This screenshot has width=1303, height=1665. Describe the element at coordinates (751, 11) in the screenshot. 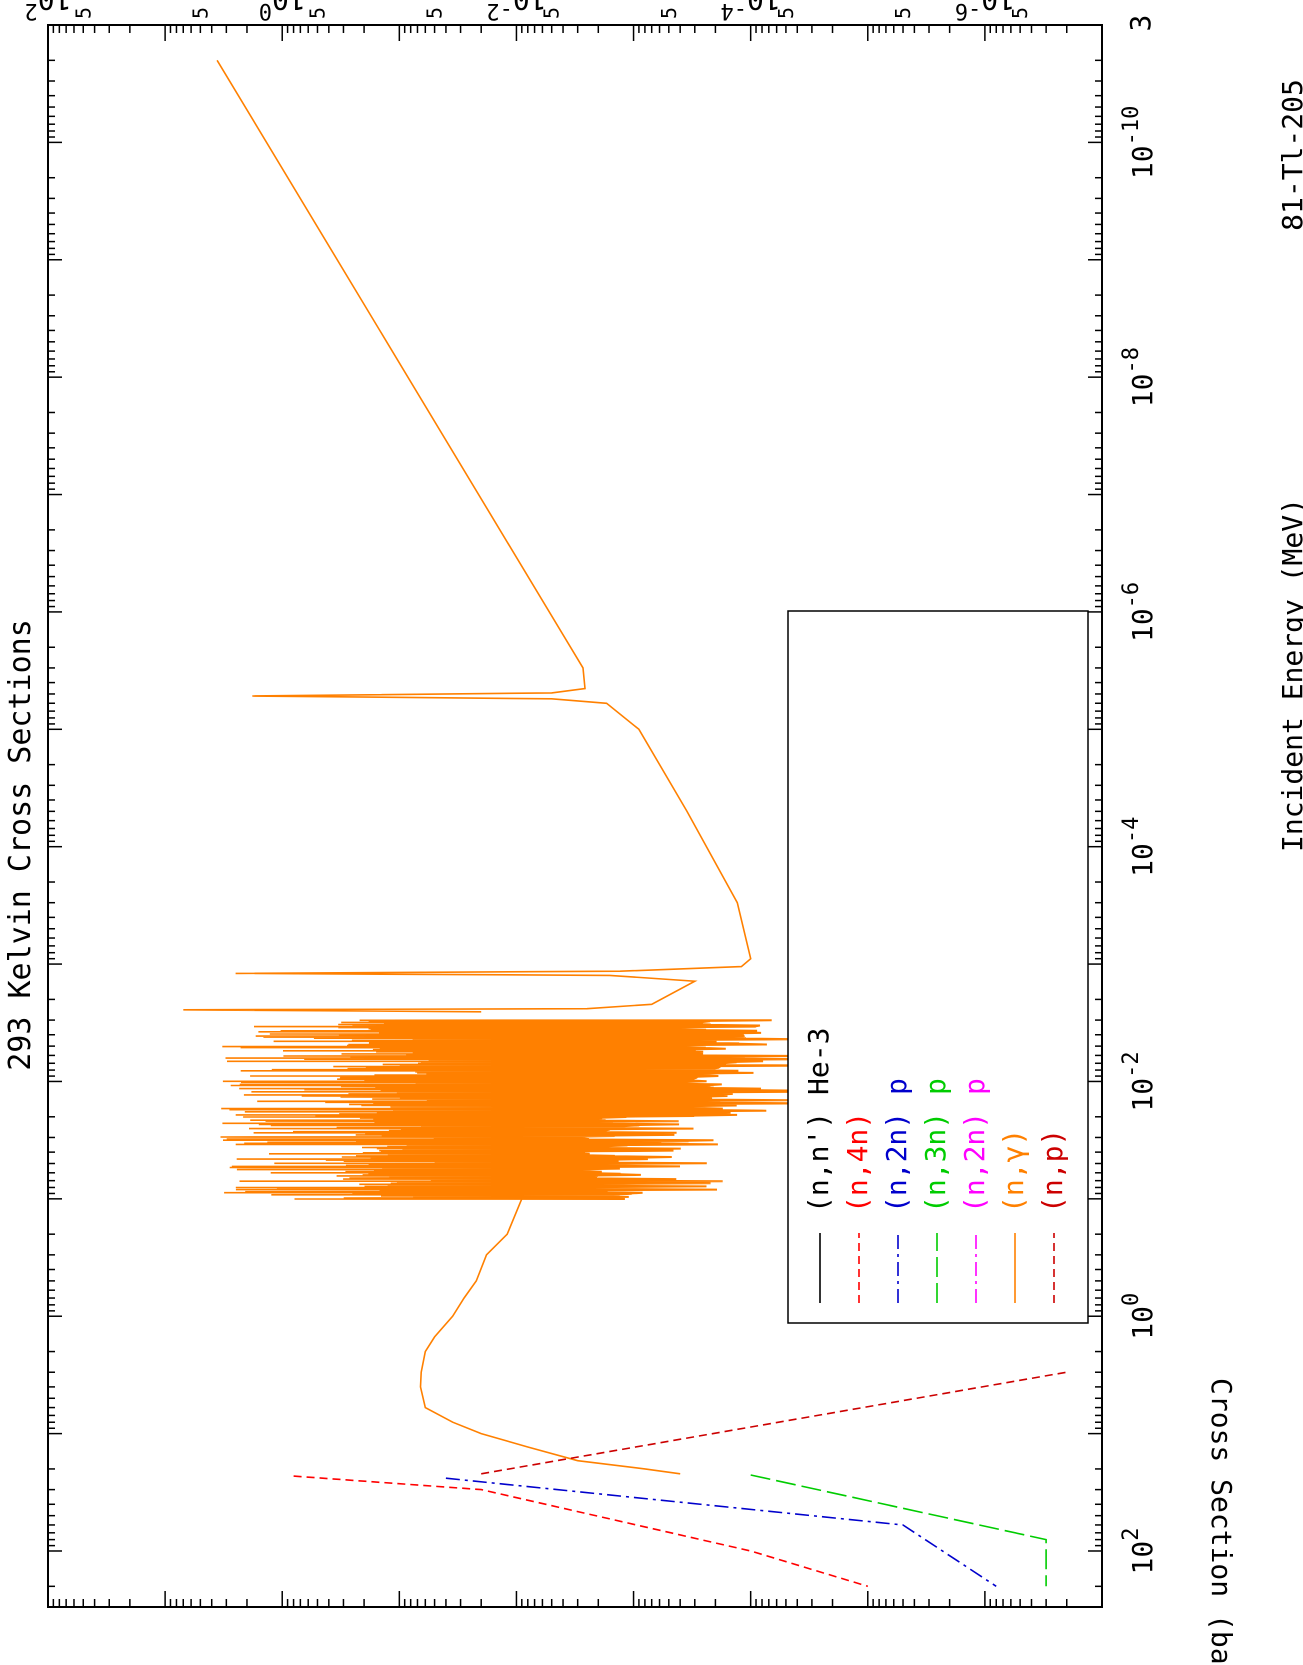

I see `y-tick-label: 10-4` at that location.